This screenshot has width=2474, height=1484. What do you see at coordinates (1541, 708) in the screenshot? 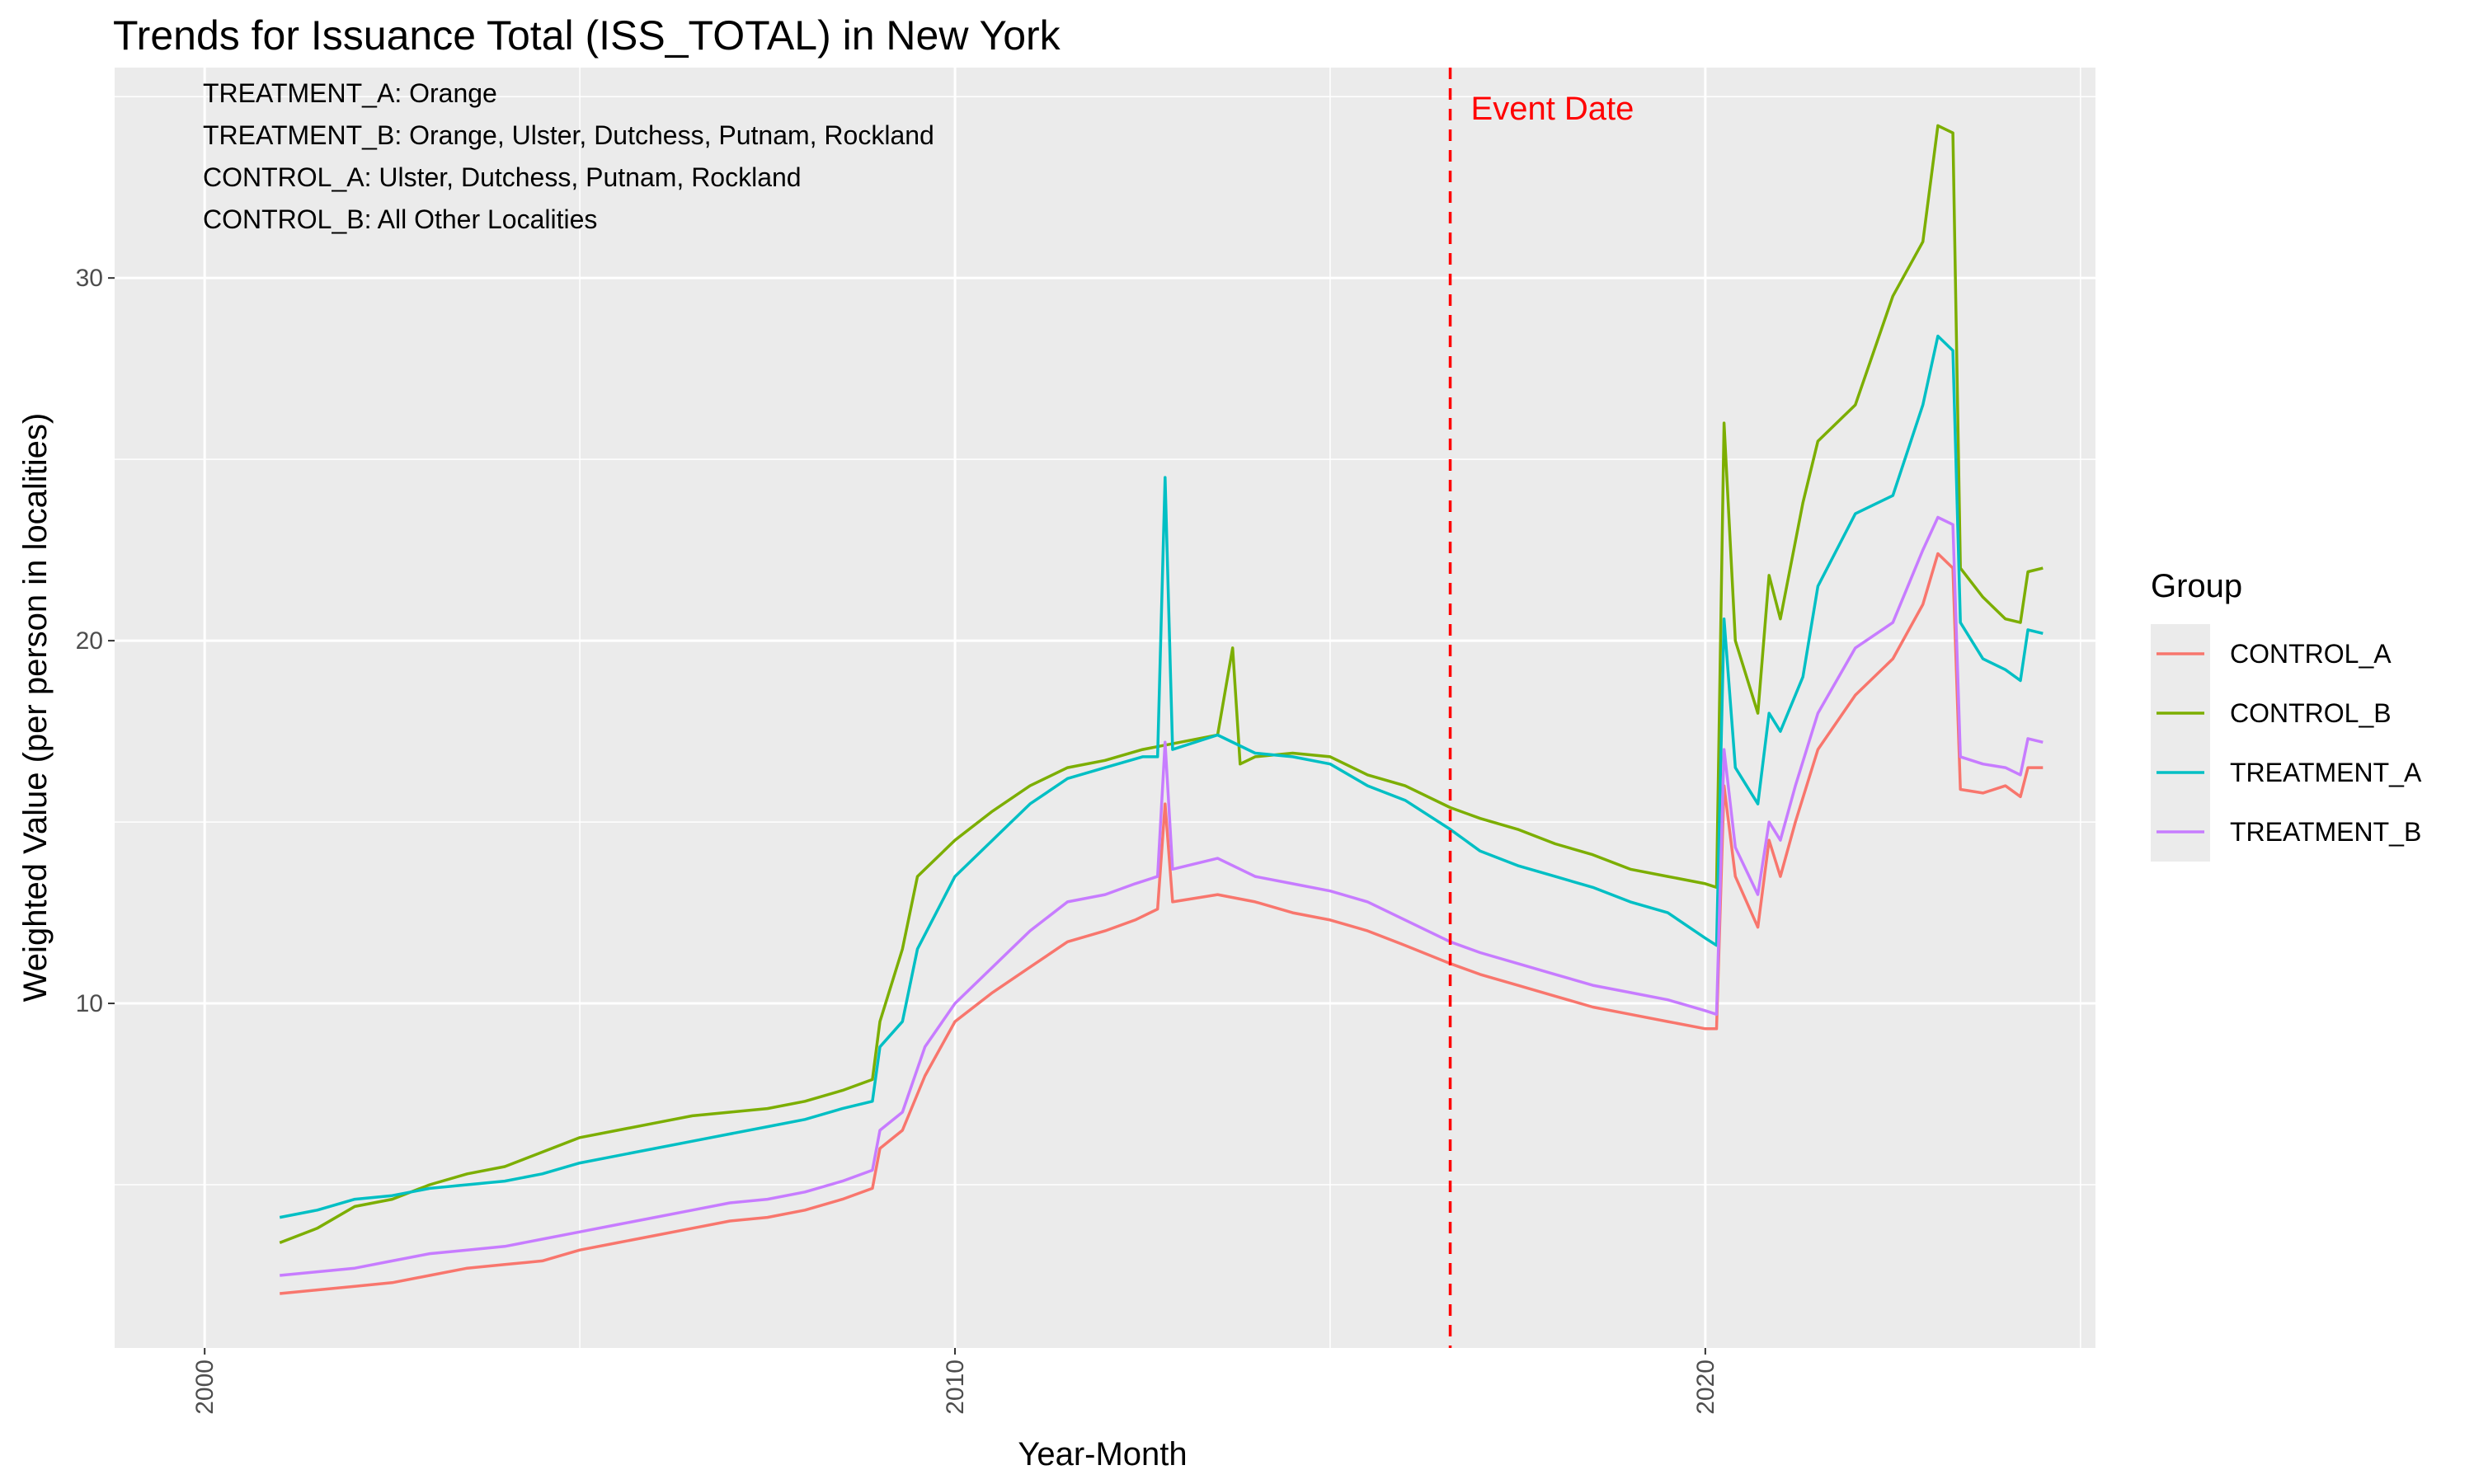
I see `event-marker: Event Date` at bounding box center [1541, 708].